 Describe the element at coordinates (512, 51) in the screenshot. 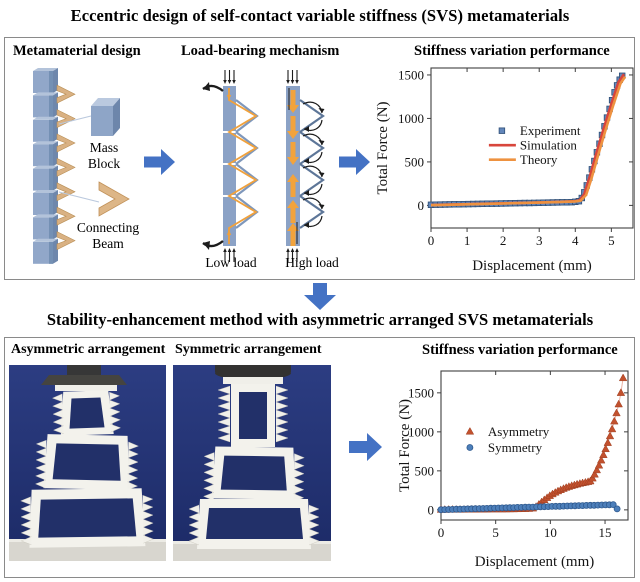

I see `panel-title-stiffness-performance-top: Stiffness variation performance` at that location.